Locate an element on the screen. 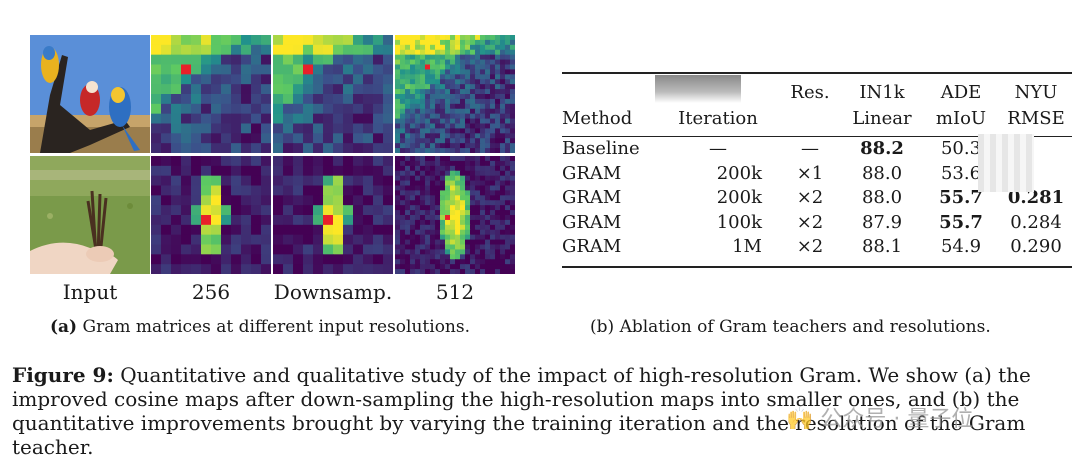 Image resolution: width=1080 pixels, height=465 pixels. header-row-bottom: Method Iteration Linear mIoU RMSE is located at coordinates (817, 121).